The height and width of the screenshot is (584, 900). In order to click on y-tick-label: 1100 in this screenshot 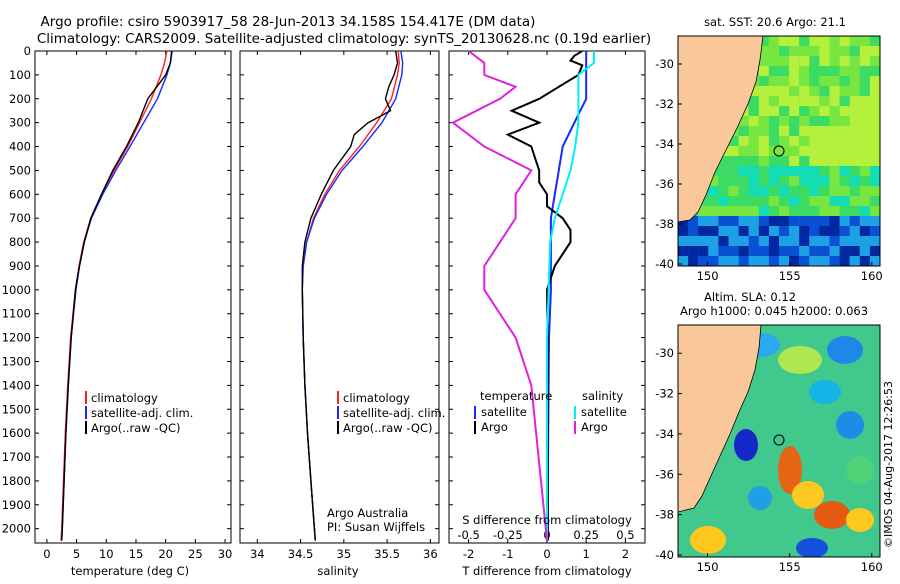, I will do `click(16, 314)`.